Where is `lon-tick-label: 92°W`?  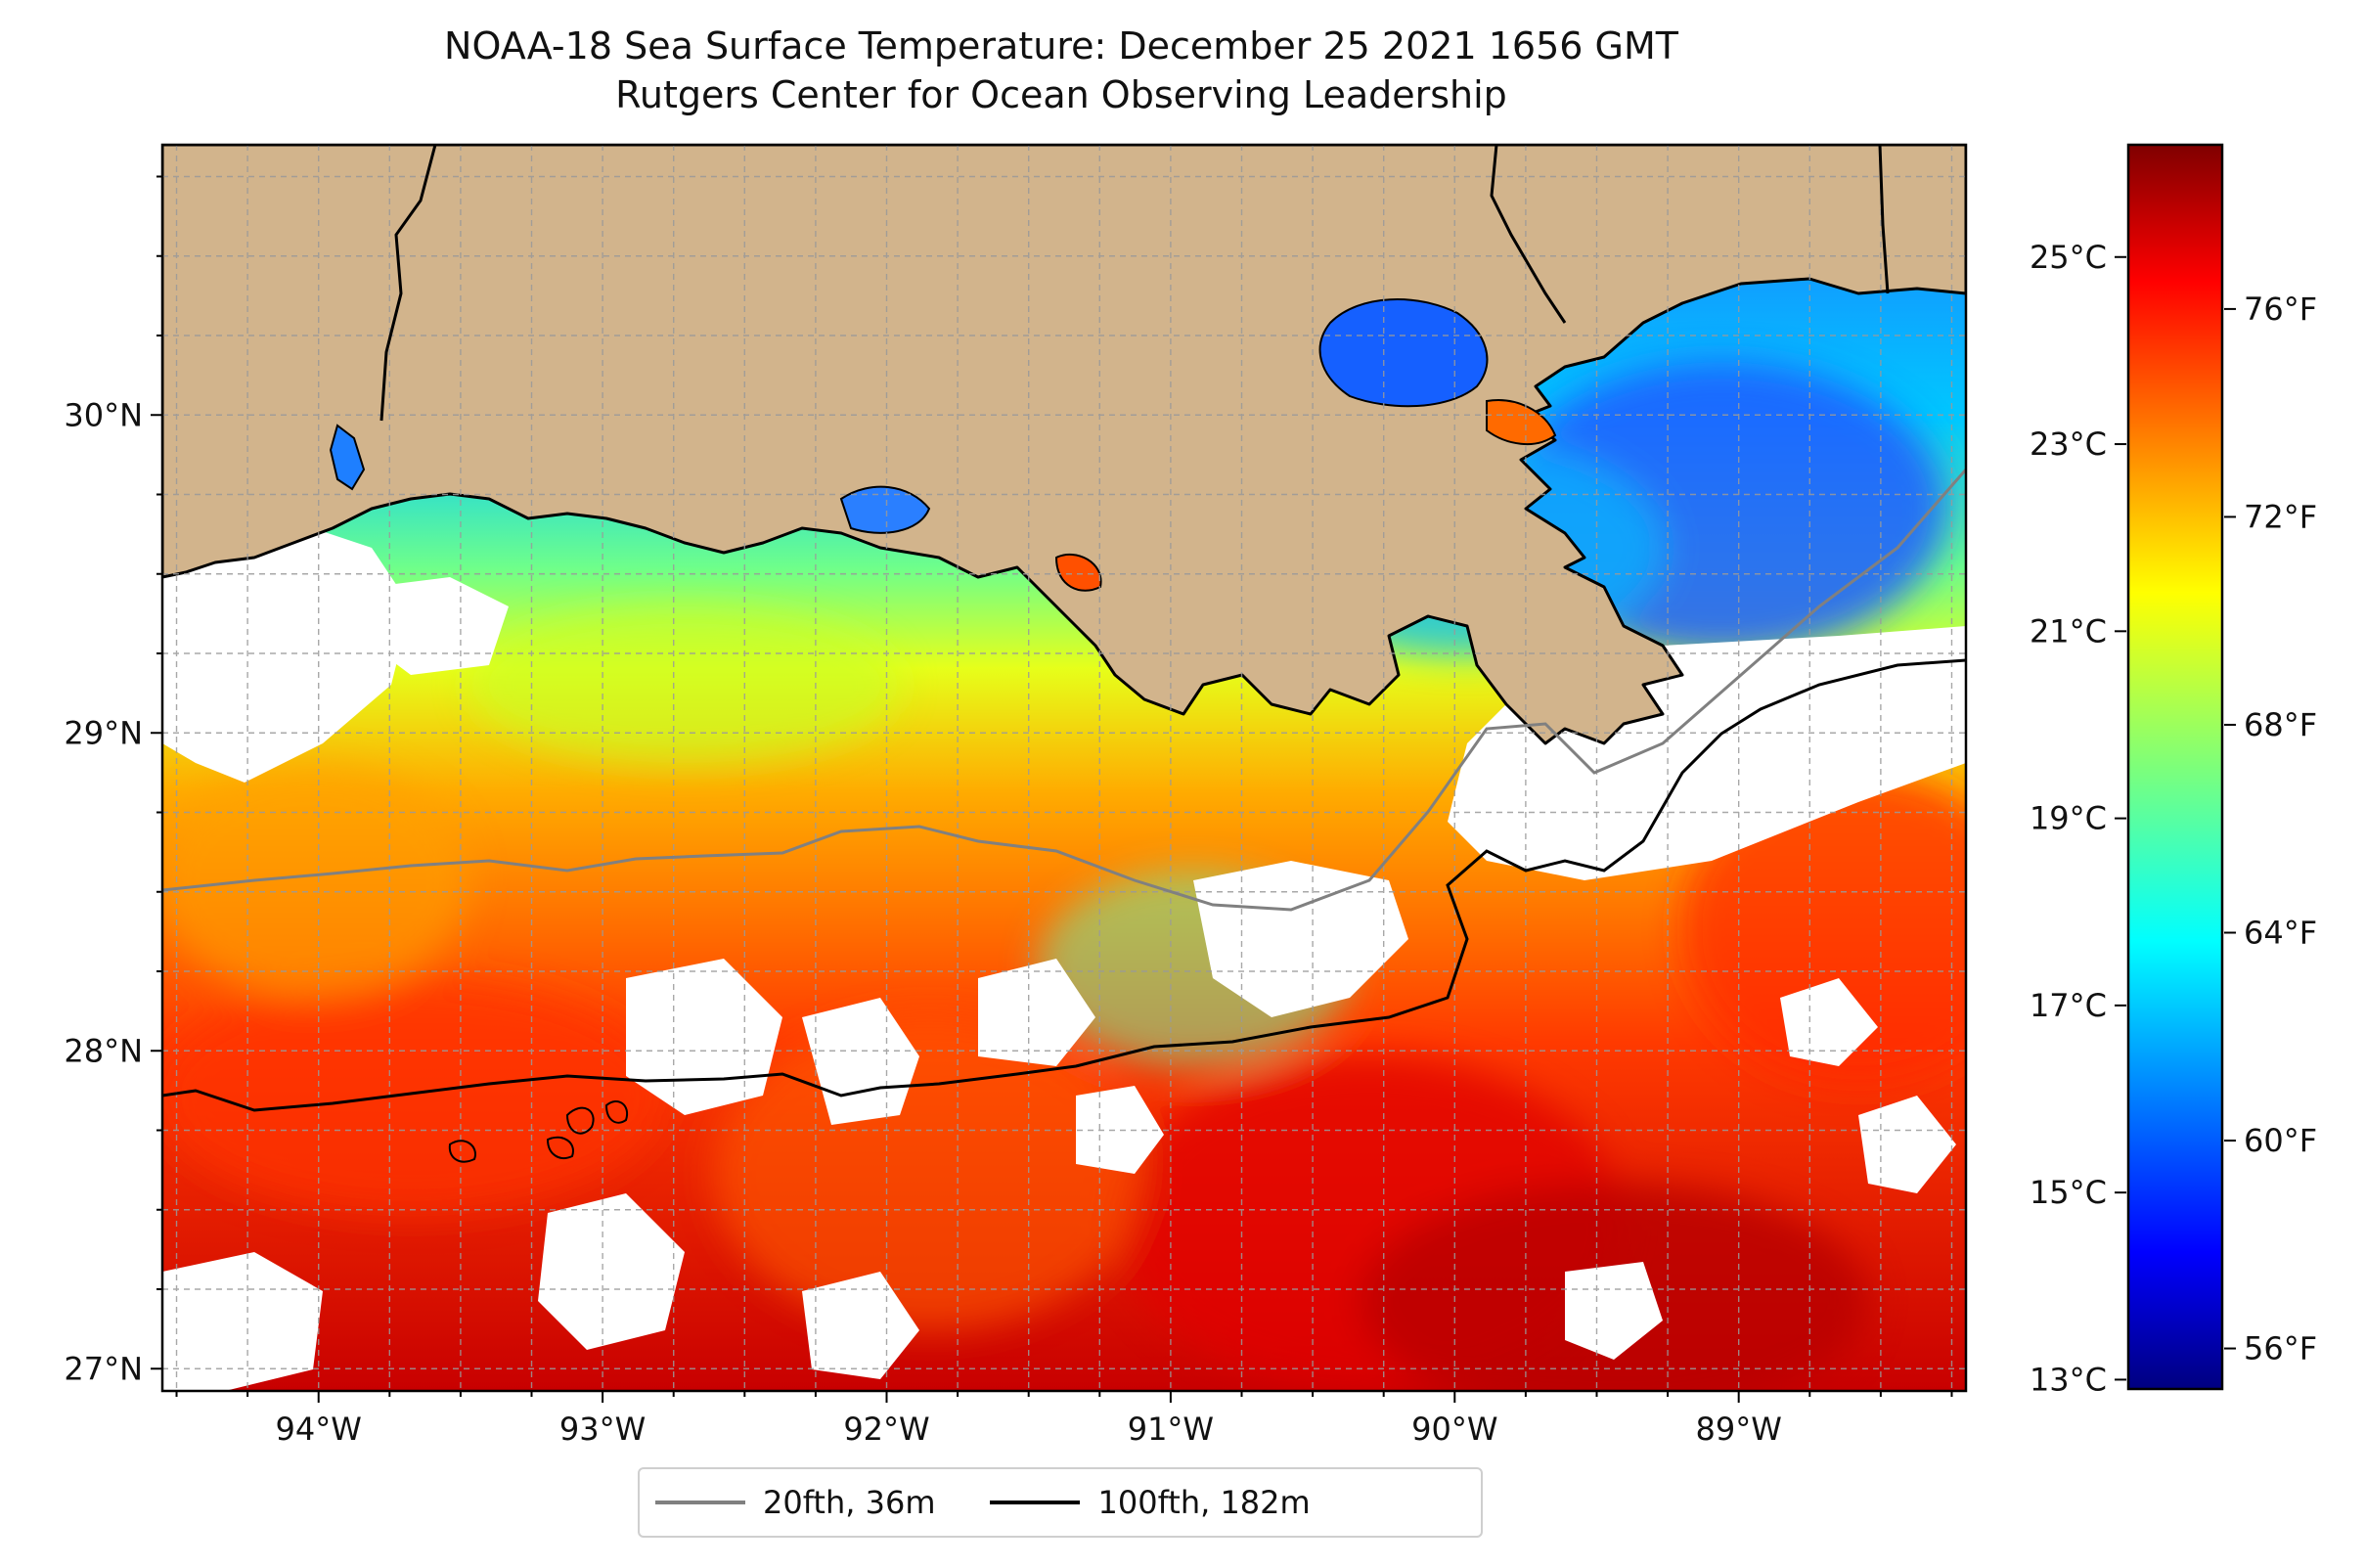
lon-tick-label: 92°W is located at coordinates (886, 1429).